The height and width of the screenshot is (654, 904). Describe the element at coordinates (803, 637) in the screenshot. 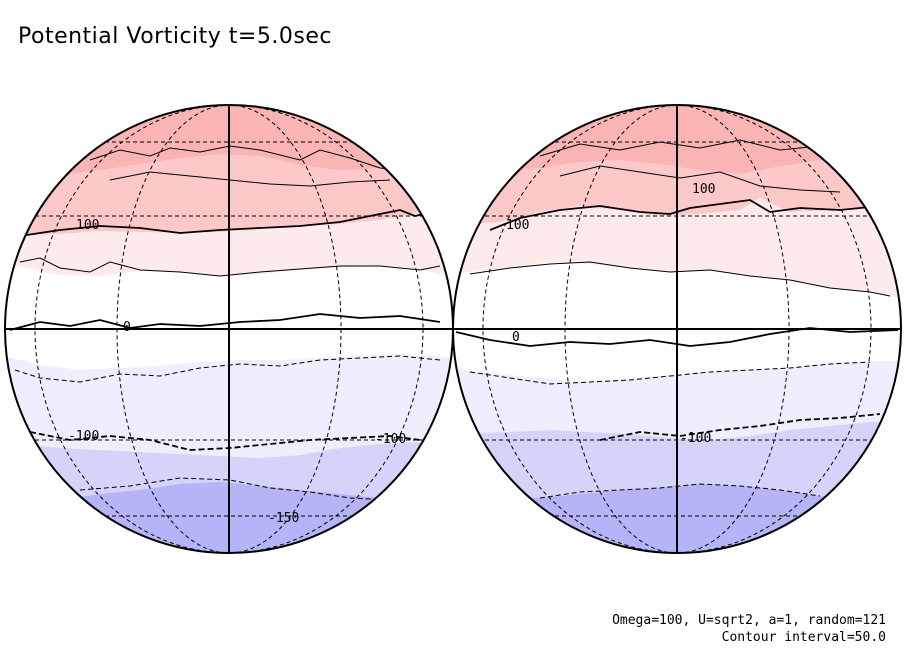

I see `contour-interval-note: Contour interval=50.0` at that location.